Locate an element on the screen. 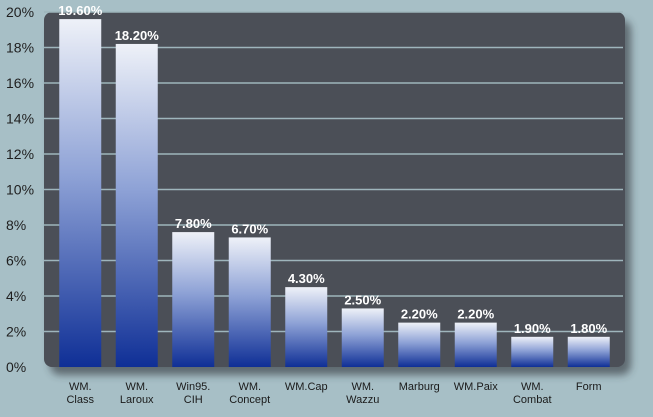 This screenshot has height=417, width=653. y-tick-label: 14% is located at coordinates (20, 119).